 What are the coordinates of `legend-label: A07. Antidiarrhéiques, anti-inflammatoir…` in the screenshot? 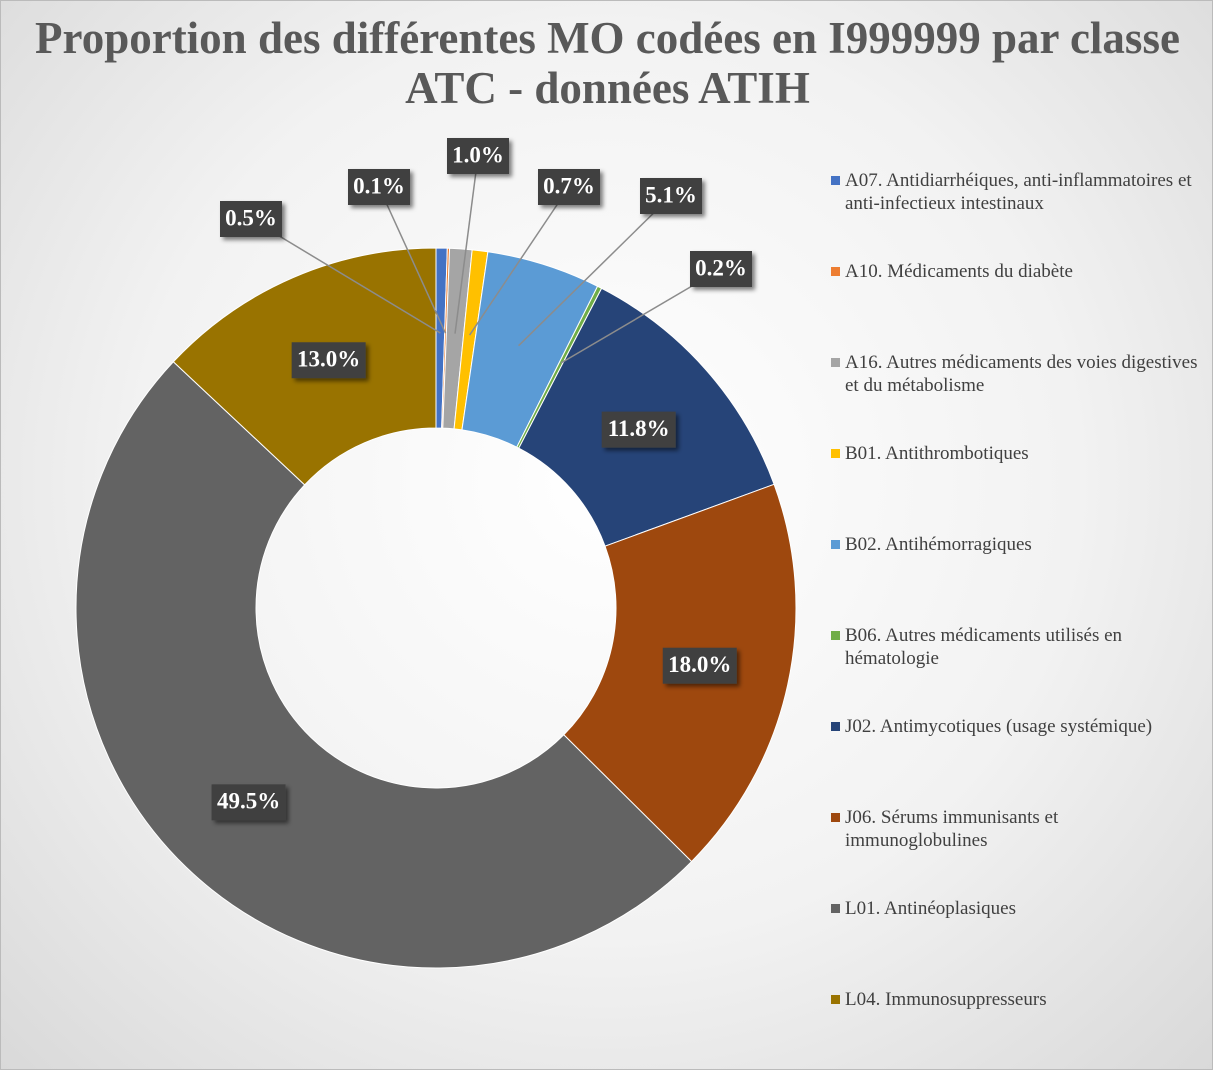 It's located at (1018, 192).